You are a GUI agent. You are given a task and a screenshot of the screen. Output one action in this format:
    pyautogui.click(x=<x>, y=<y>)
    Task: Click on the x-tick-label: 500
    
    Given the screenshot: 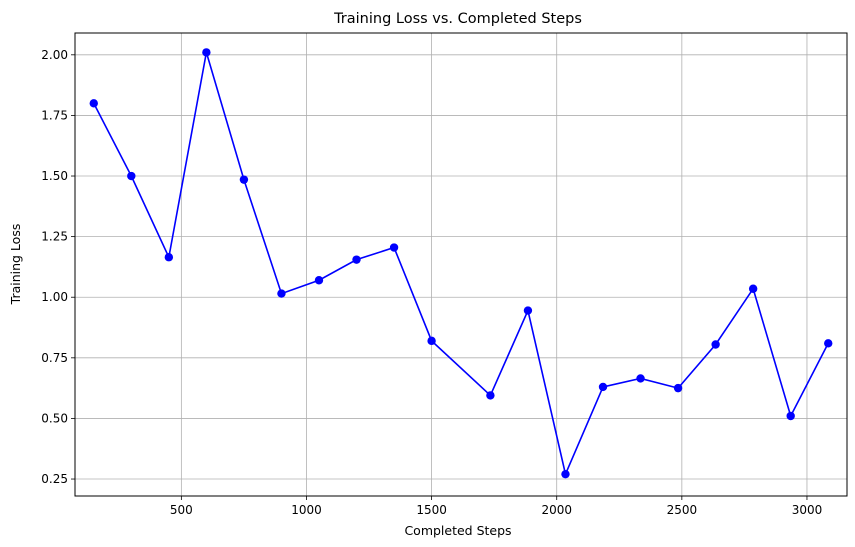 What is the action you would take?
    pyautogui.click(x=181, y=510)
    